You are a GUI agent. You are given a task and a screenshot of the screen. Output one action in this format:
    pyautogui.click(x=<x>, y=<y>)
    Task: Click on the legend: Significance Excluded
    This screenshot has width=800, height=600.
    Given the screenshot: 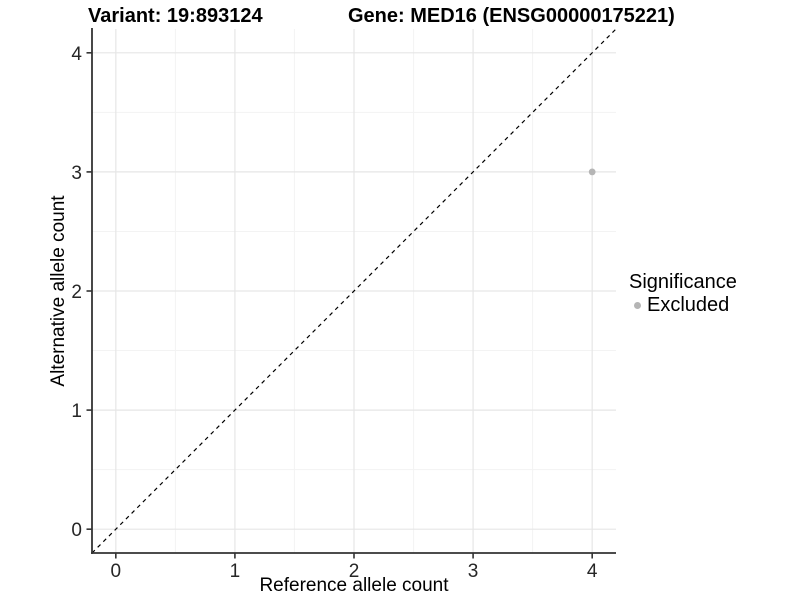 What is the action you would take?
    pyautogui.click(x=683, y=294)
    